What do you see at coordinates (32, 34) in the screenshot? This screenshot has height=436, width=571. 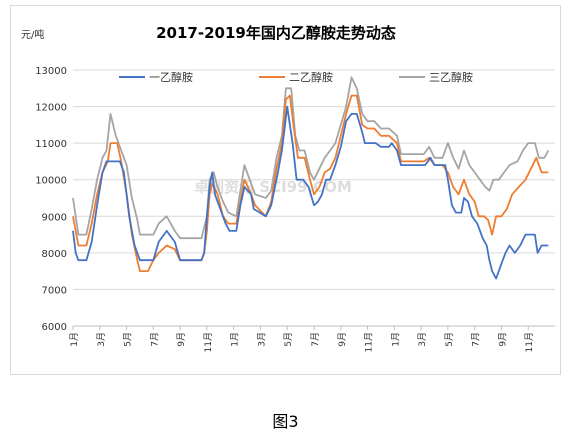 I see `y-axis-unit-label: 元/吨` at bounding box center [32, 34].